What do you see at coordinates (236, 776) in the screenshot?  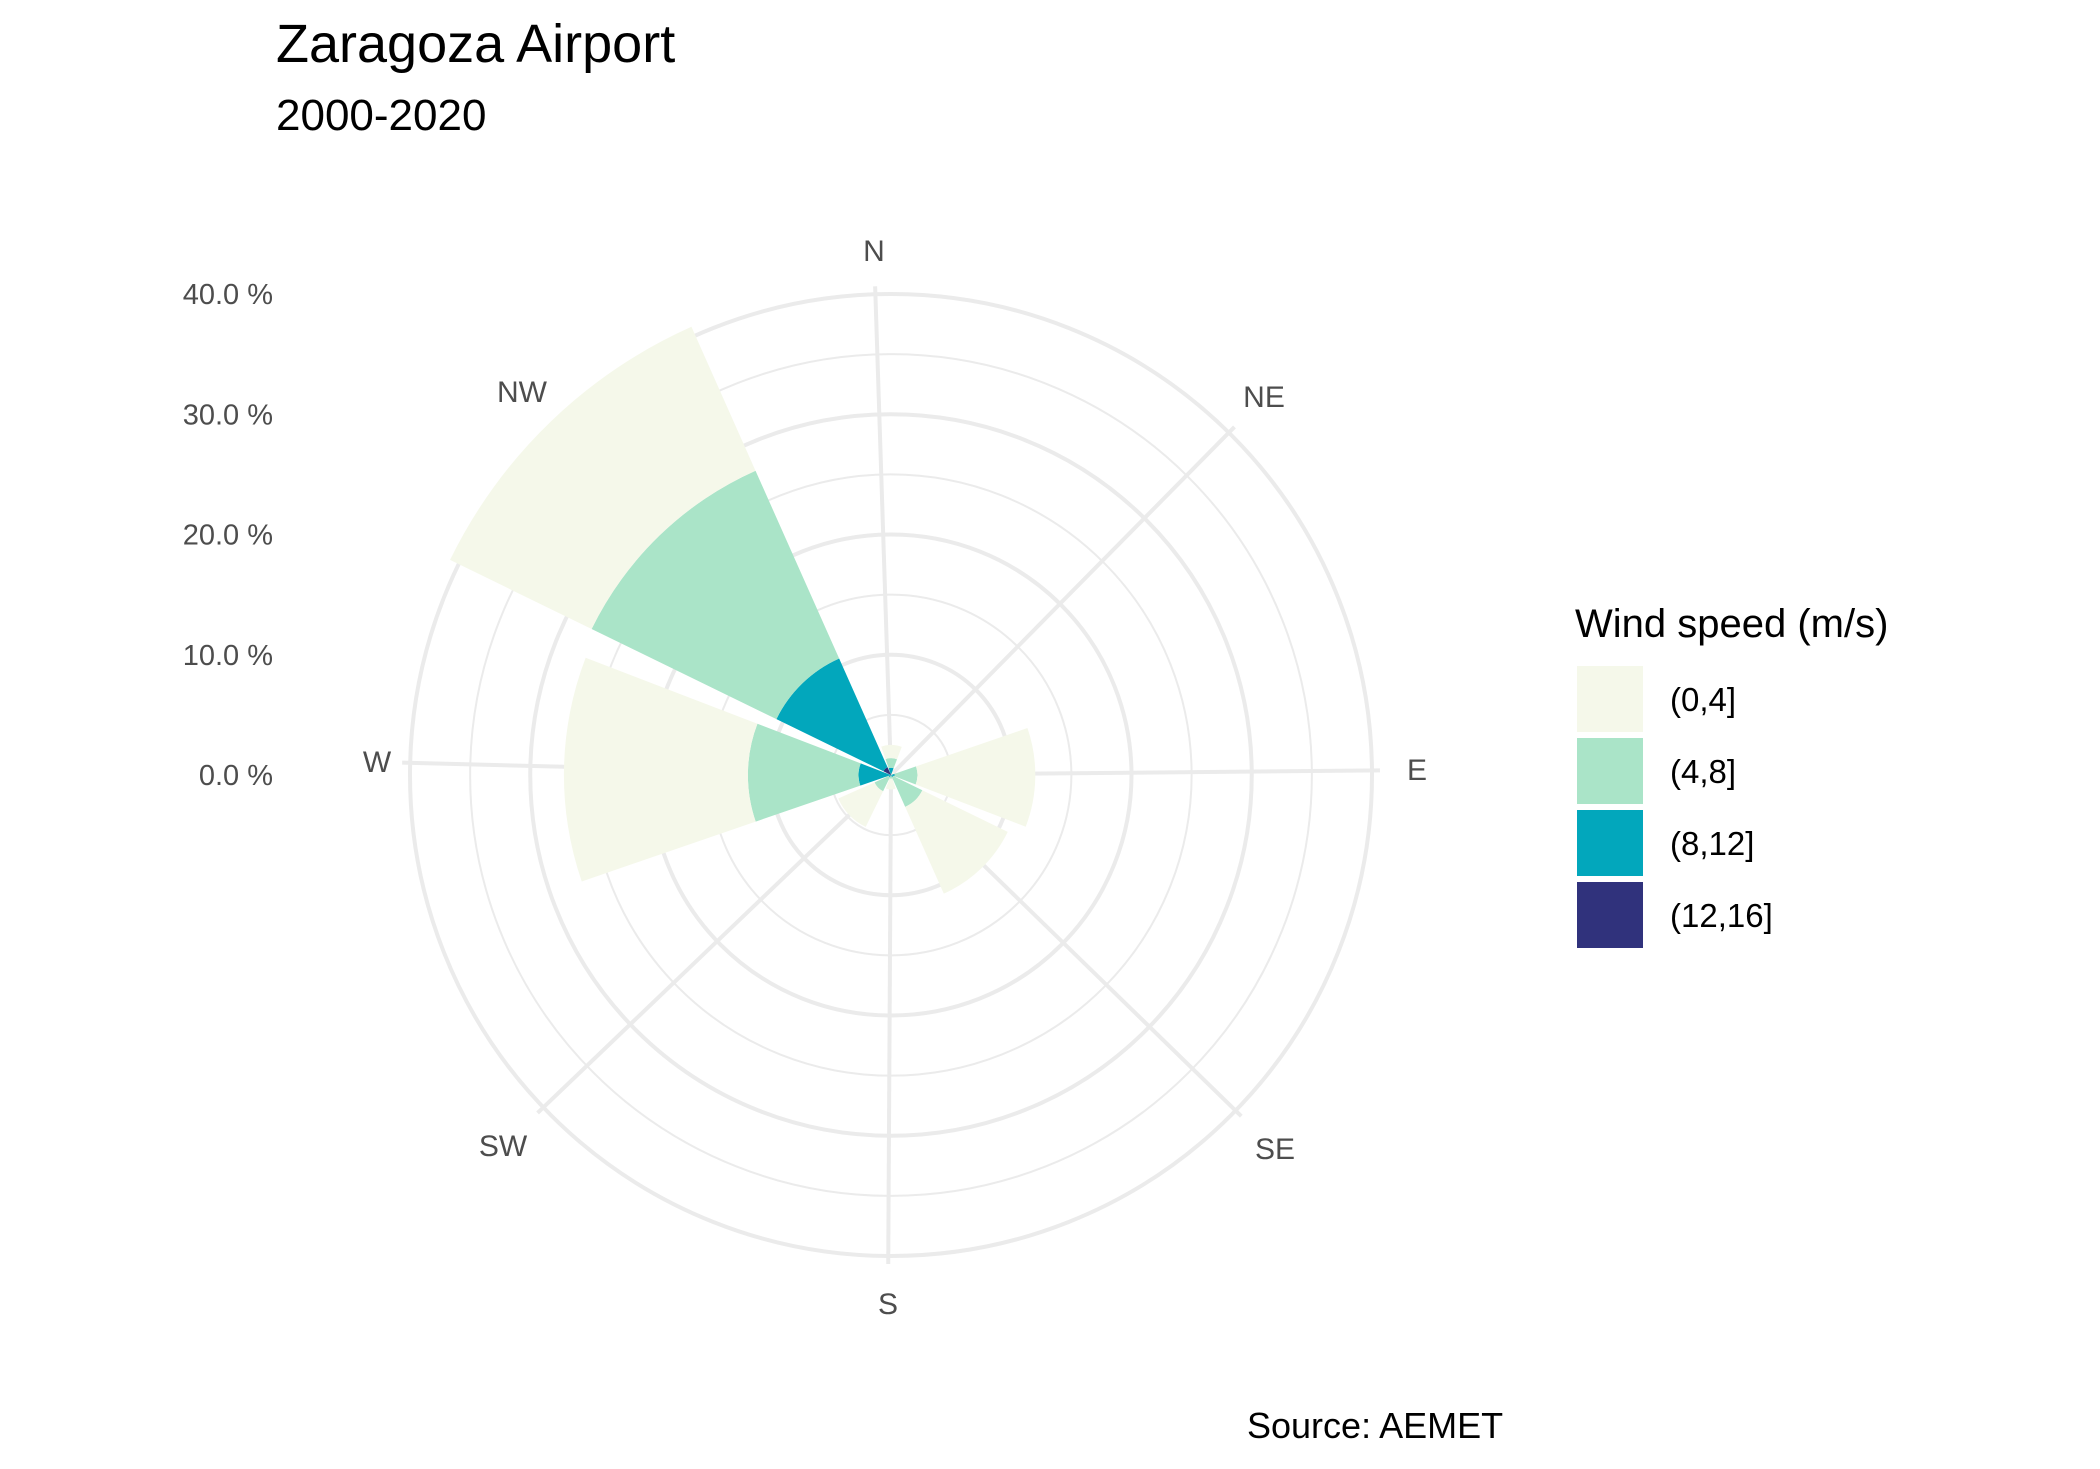 I see `y-tick-label: 0.0 %` at bounding box center [236, 776].